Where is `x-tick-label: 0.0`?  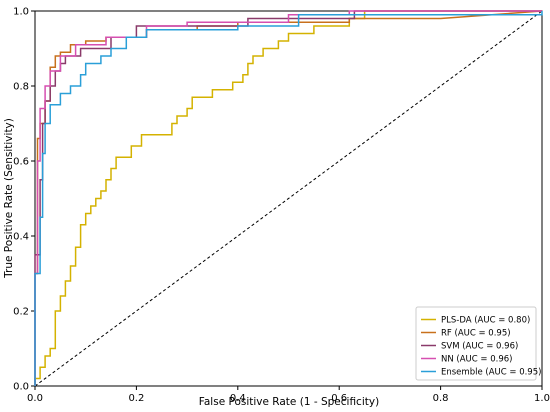
x-tick-label: 0.0 is located at coordinates (35, 398).